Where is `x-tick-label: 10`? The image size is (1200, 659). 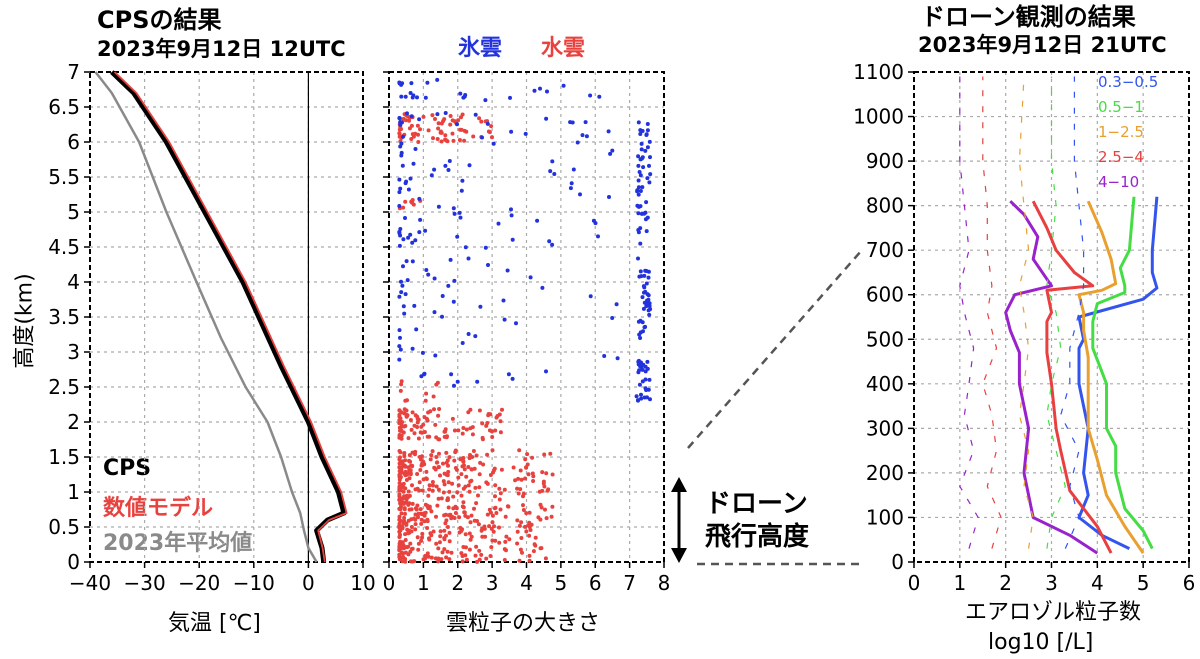
x-tick-label: 10 is located at coordinates (362, 583).